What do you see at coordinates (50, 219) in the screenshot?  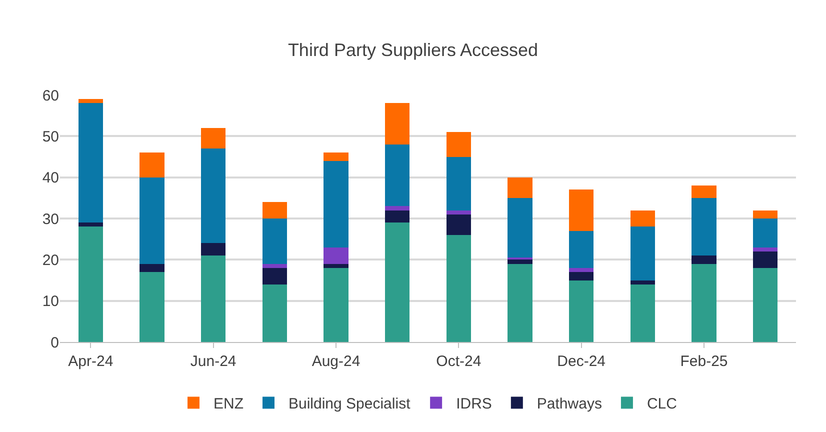 I see `y-tick-label: 30` at bounding box center [50, 219].